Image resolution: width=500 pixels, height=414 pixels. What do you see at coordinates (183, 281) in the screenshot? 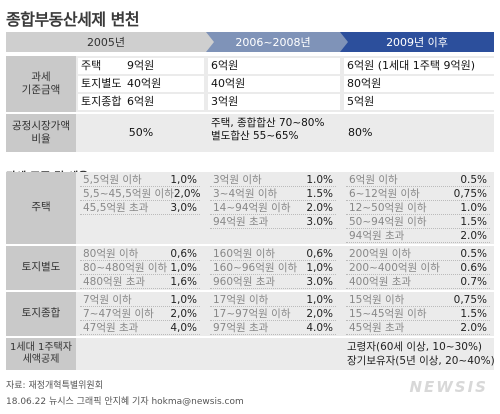
I see `rate-value: 1,6%` at bounding box center [183, 281].